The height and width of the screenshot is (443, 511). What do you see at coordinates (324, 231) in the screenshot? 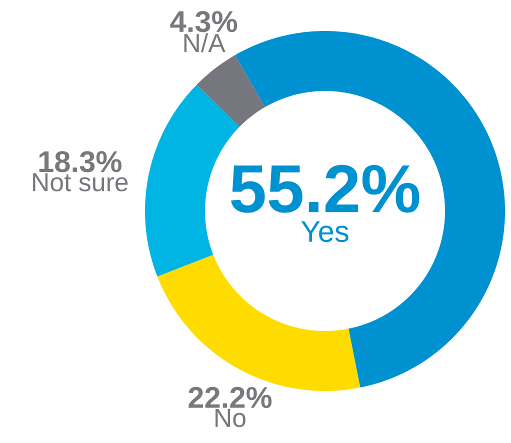
I see `slice-label: Yes` at bounding box center [324, 231].